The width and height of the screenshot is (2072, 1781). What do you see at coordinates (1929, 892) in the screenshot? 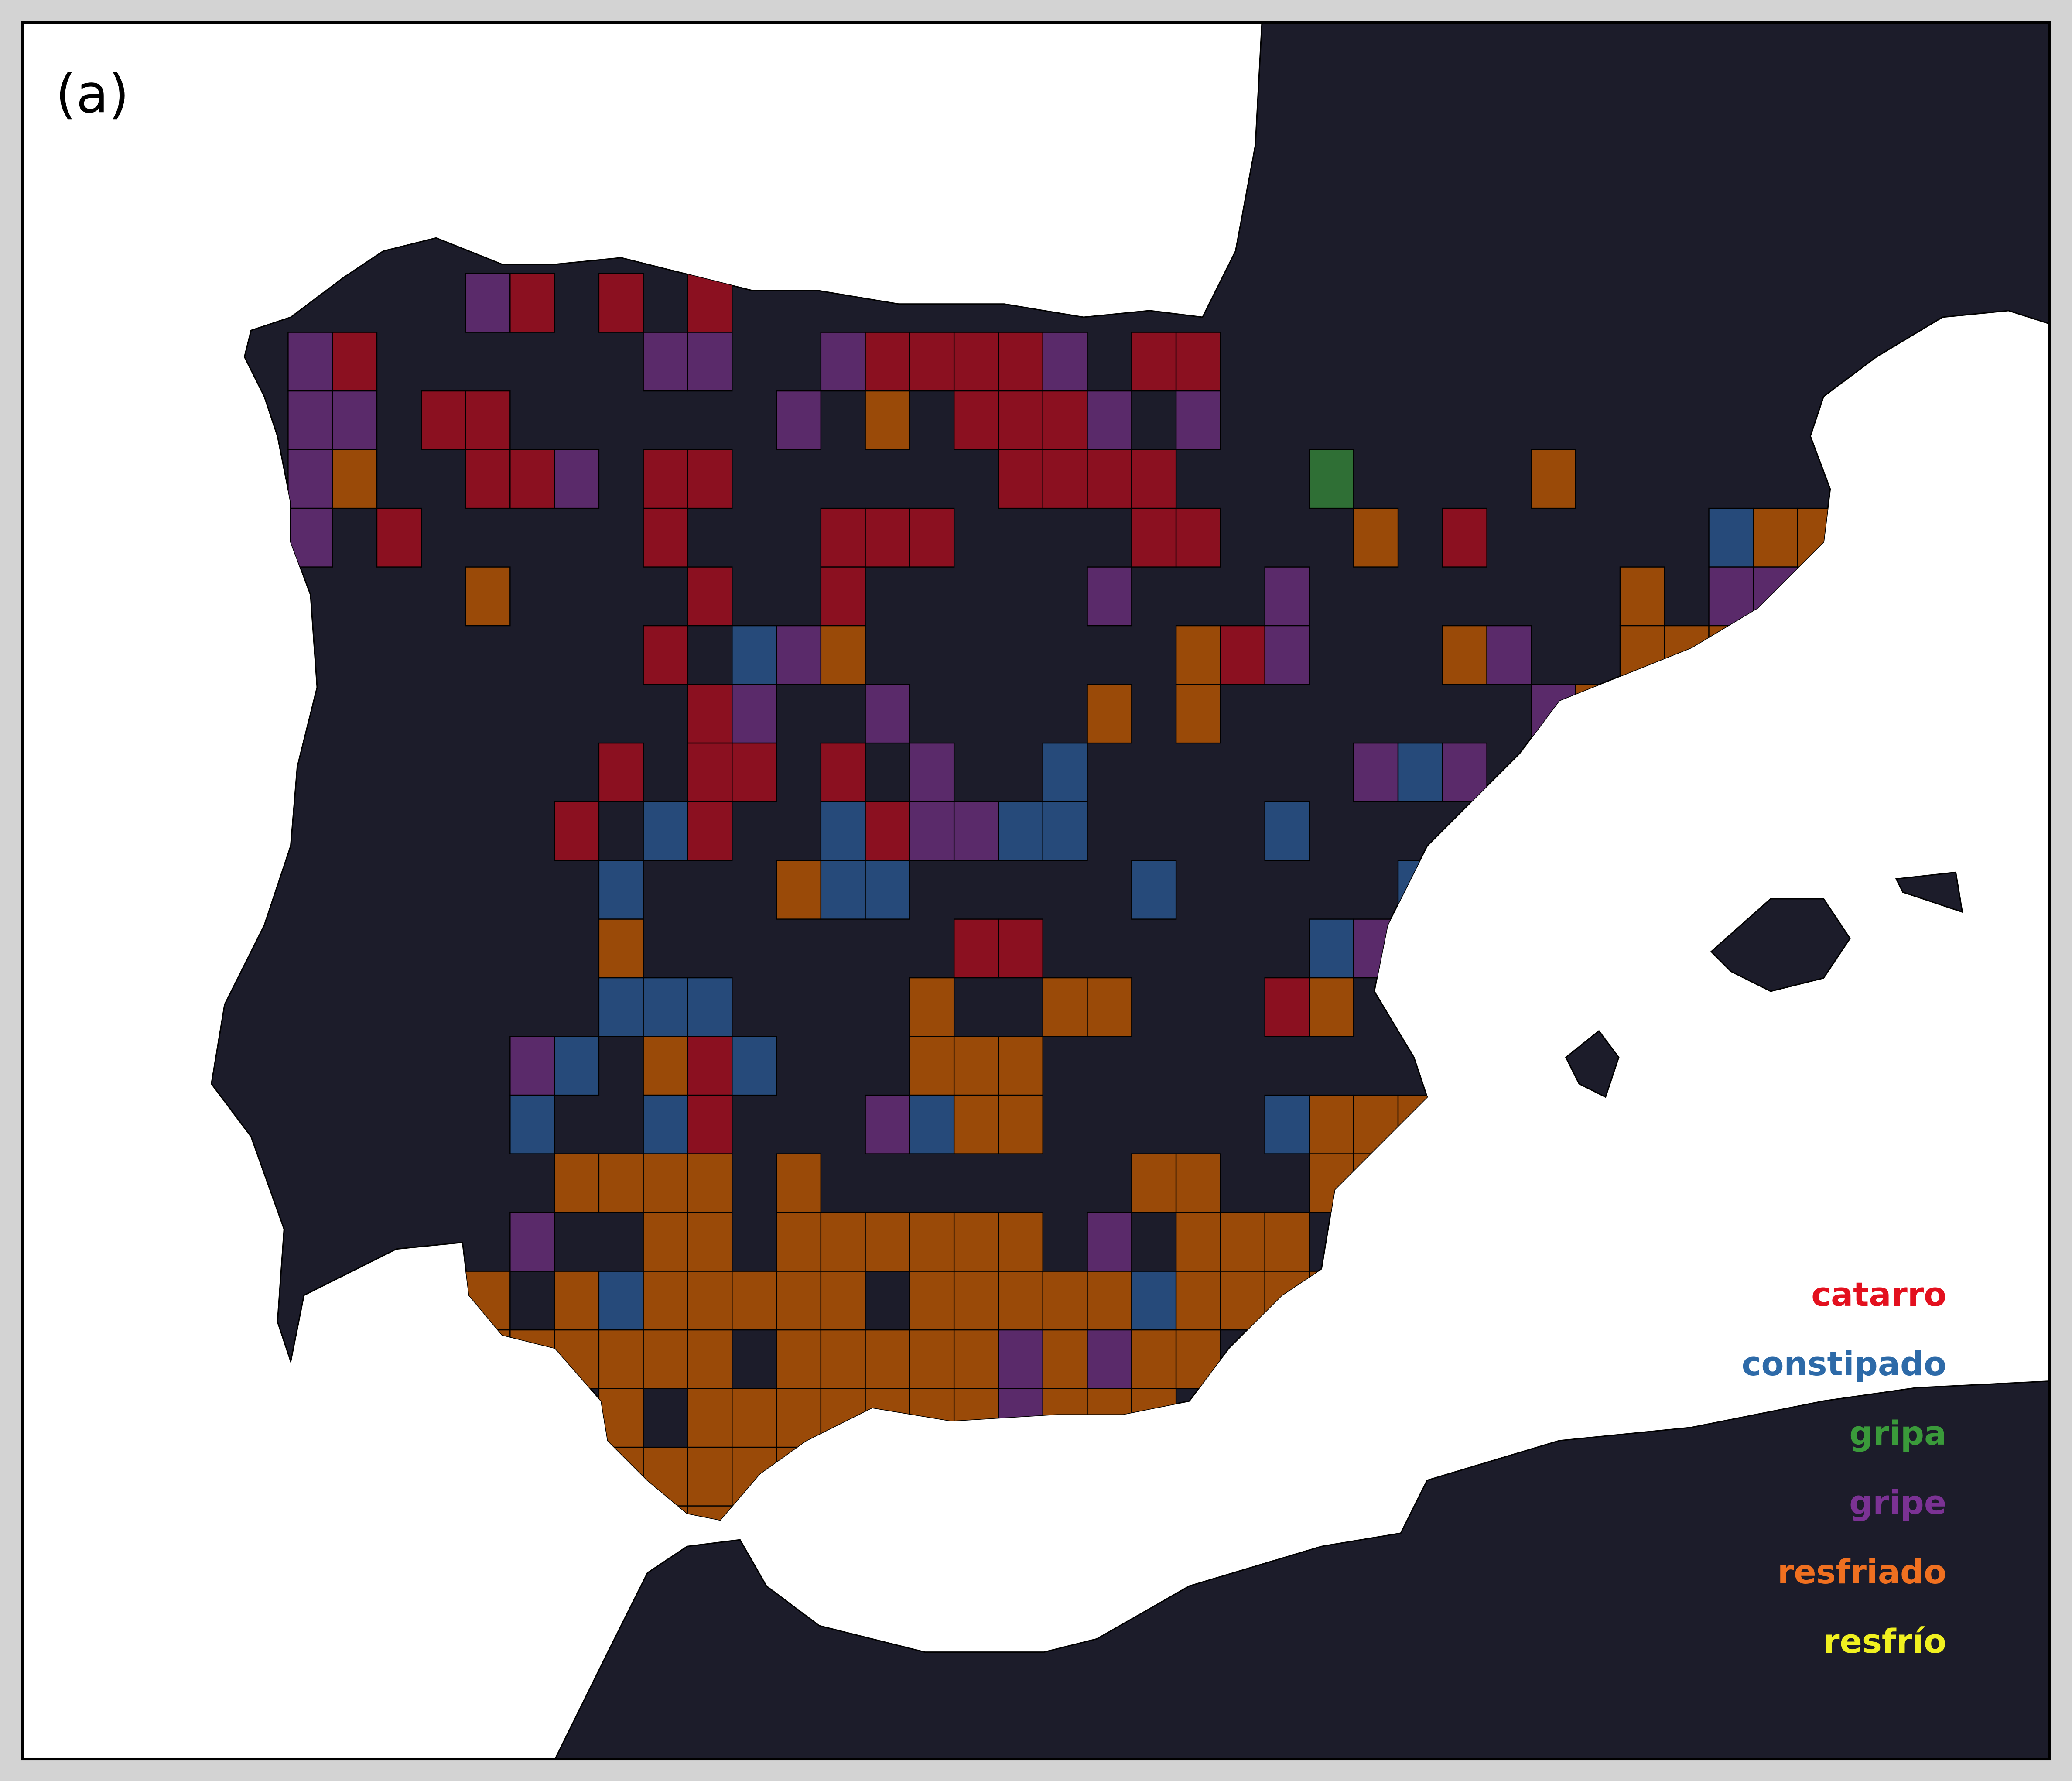
I see `island-menorca` at bounding box center [1929, 892].